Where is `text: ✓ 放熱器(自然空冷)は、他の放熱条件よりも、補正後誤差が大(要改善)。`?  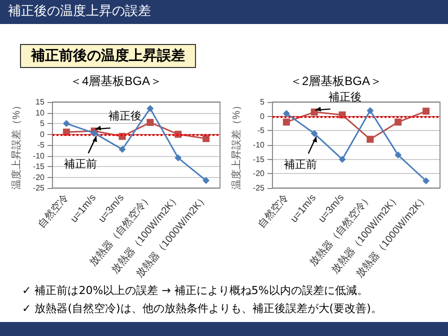
text: ✓ 放熱器(自然空冷)は、他の放熱条件よりも、補正後誤差が大(要改善)。 is located at coordinates (202, 309).